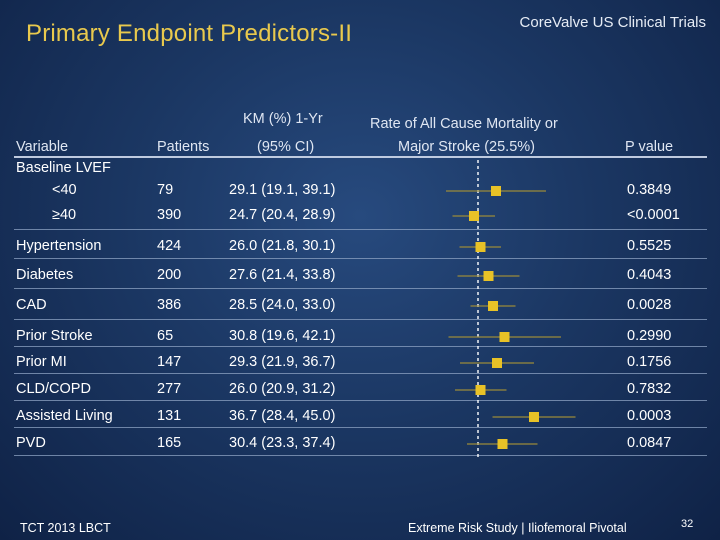 This screenshot has height=540, width=720. What do you see at coordinates (169, 305) in the screenshot?
I see `row-patients: 386` at bounding box center [169, 305].